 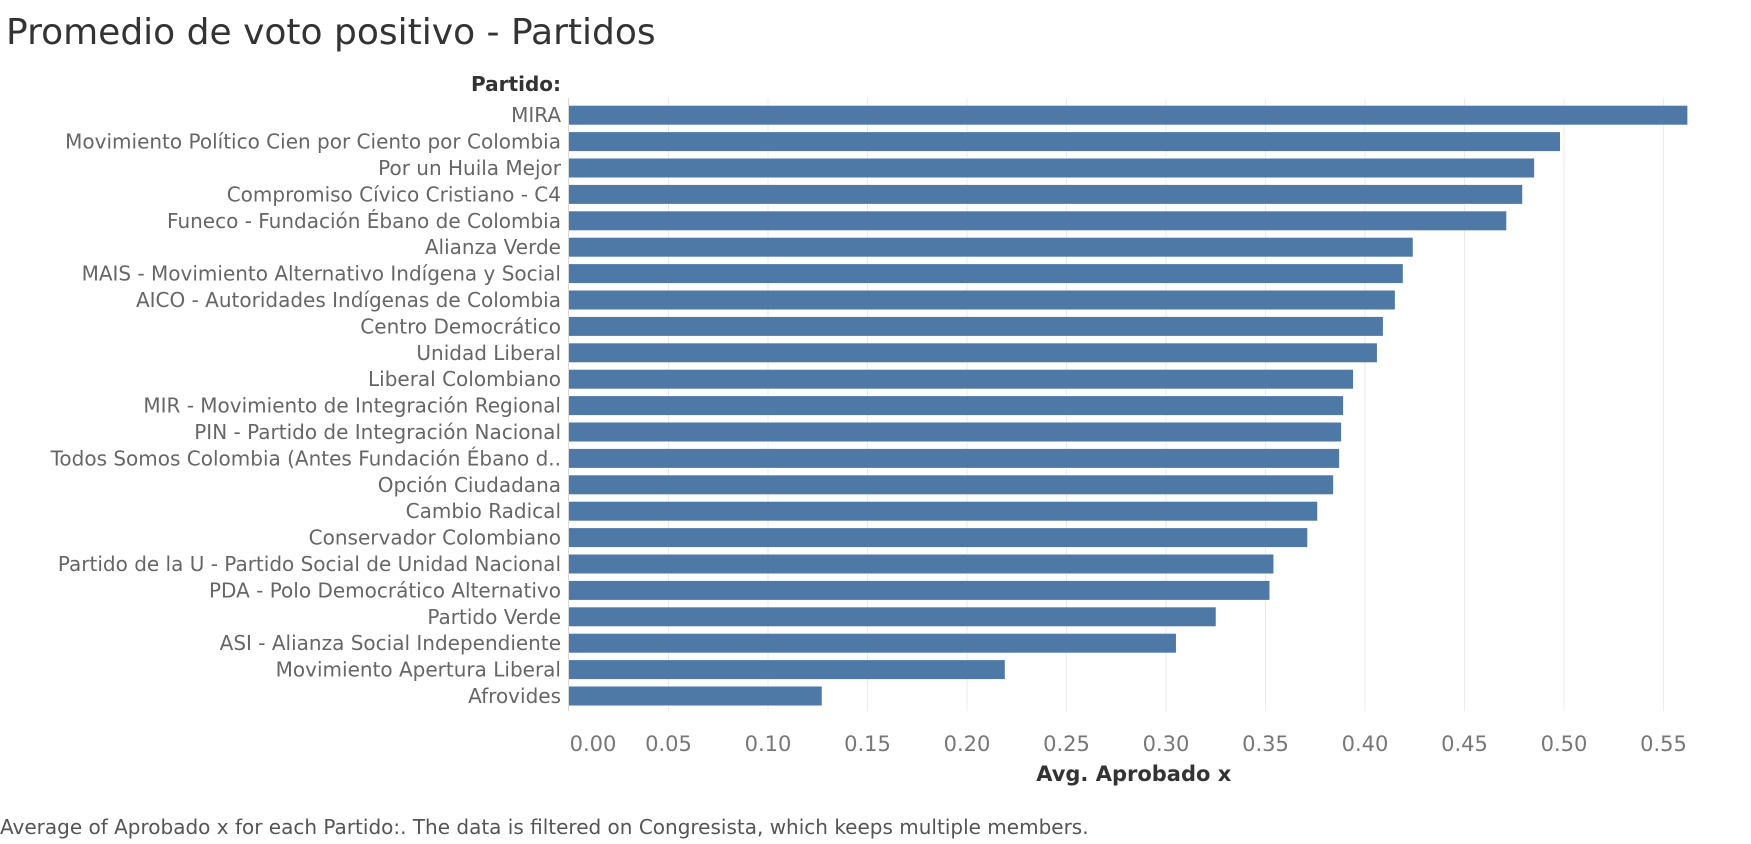 What do you see at coordinates (967, 744) in the screenshot?
I see `x-tick-label: 0.20` at bounding box center [967, 744].